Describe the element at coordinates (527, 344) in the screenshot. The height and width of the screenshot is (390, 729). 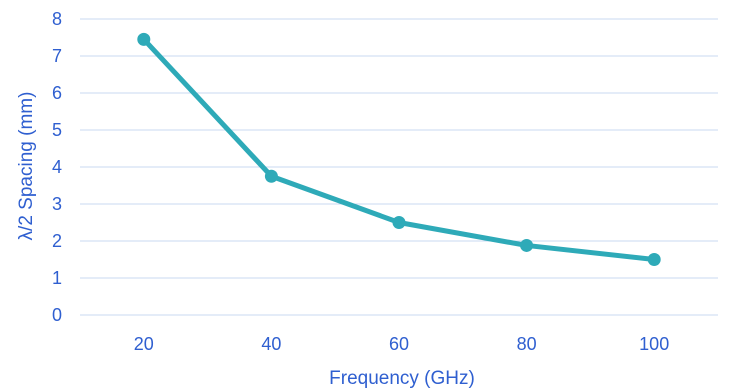
I see `x-tick-label: 80` at that location.